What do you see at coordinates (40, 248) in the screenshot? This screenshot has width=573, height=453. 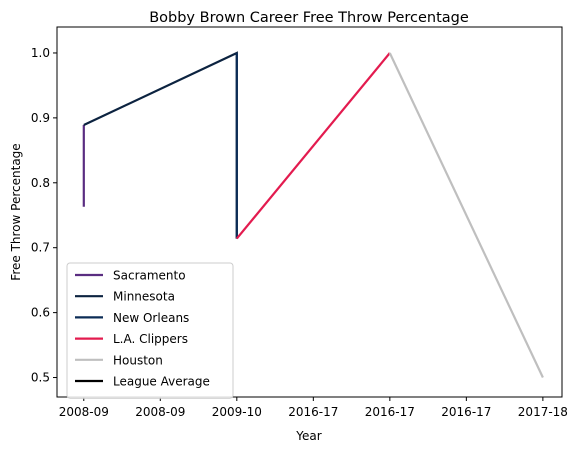 I see `y-tick-label: 0.7` at bounding box center [40, 248].